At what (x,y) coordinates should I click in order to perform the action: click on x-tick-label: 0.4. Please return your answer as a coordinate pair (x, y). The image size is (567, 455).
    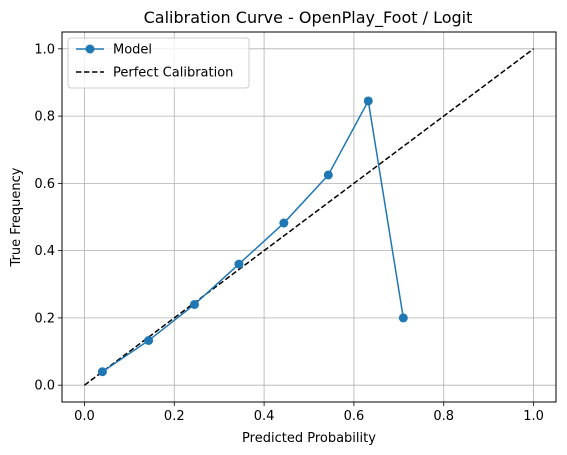
    Looking at the image, I should click on (264, 416).